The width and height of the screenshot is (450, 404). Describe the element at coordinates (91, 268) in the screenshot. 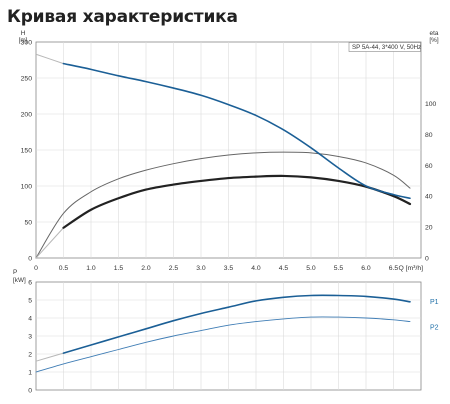

I see `x-tick-label: 1.0` at that location.